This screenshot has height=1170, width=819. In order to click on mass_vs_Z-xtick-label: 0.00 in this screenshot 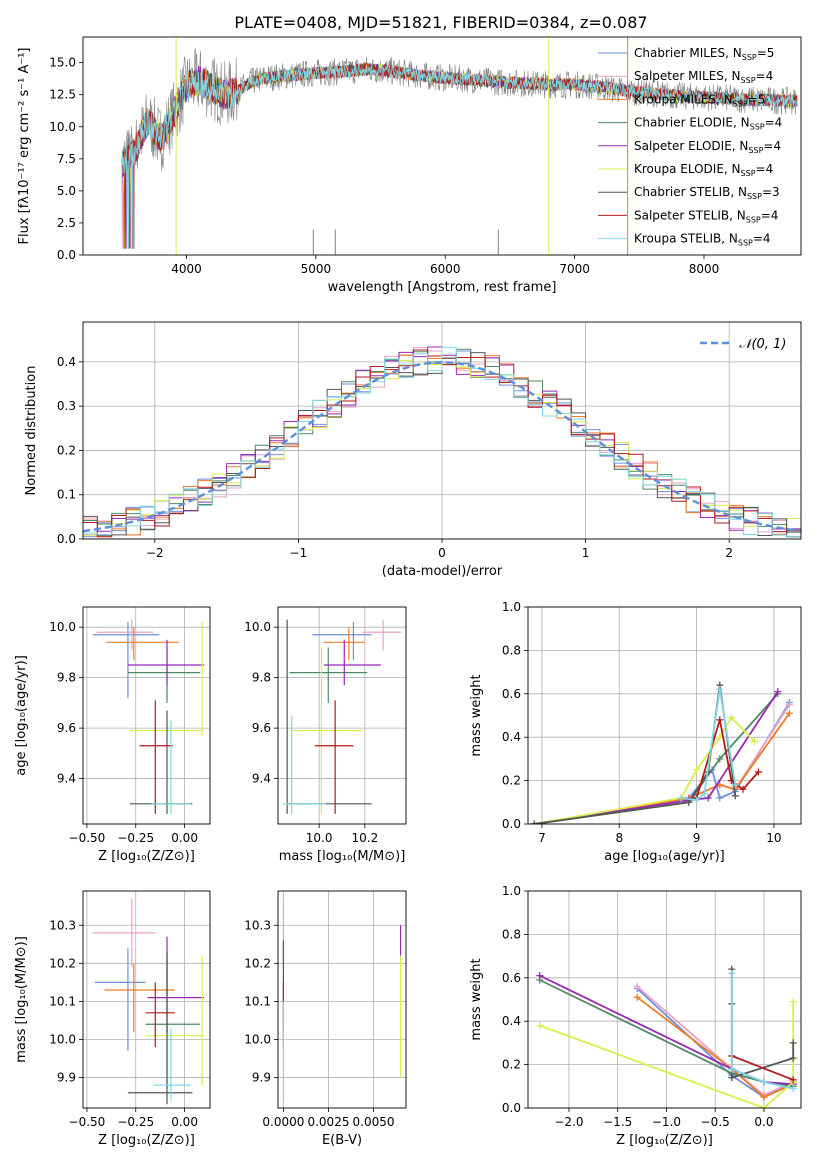, I will do `click(184, 1122)`.